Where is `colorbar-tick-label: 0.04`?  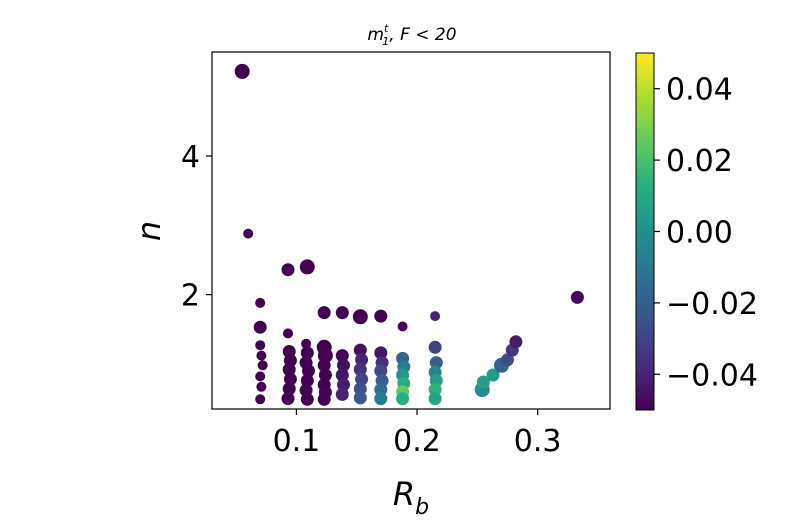 colorbar-tick-label: 0.04 is located at coordinates (699, 90).